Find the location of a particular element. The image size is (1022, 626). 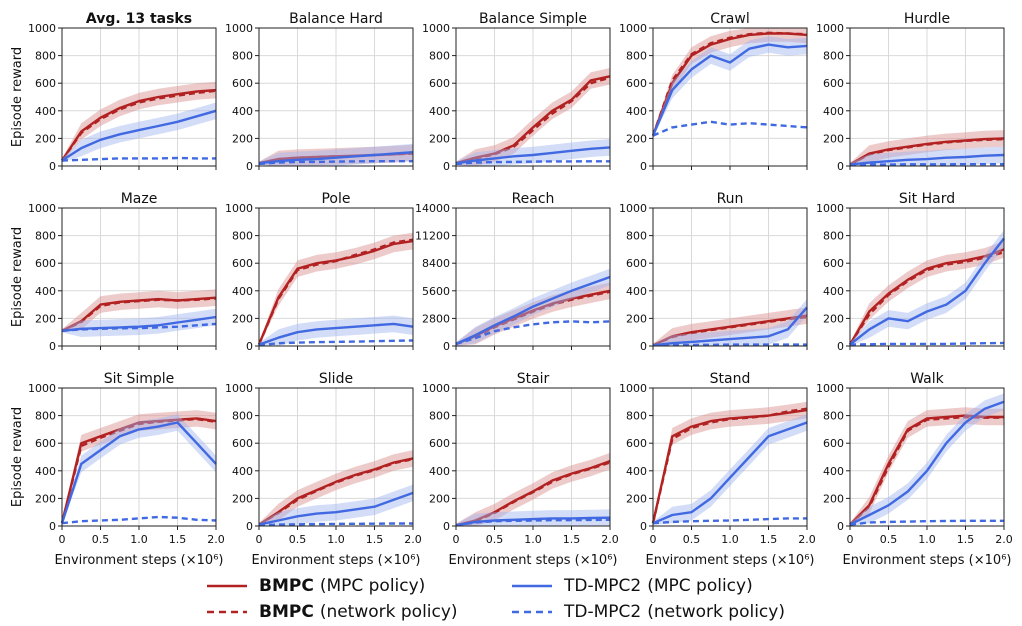

subplot-title: Balance Simple is located at coordinates (533, 19).